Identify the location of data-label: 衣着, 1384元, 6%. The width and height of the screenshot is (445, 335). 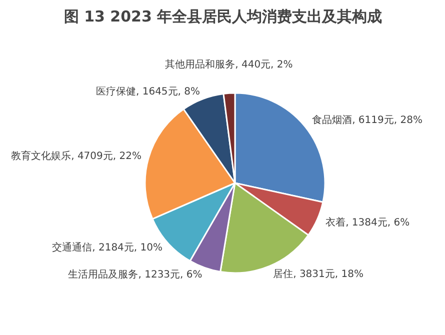
(368, 222).